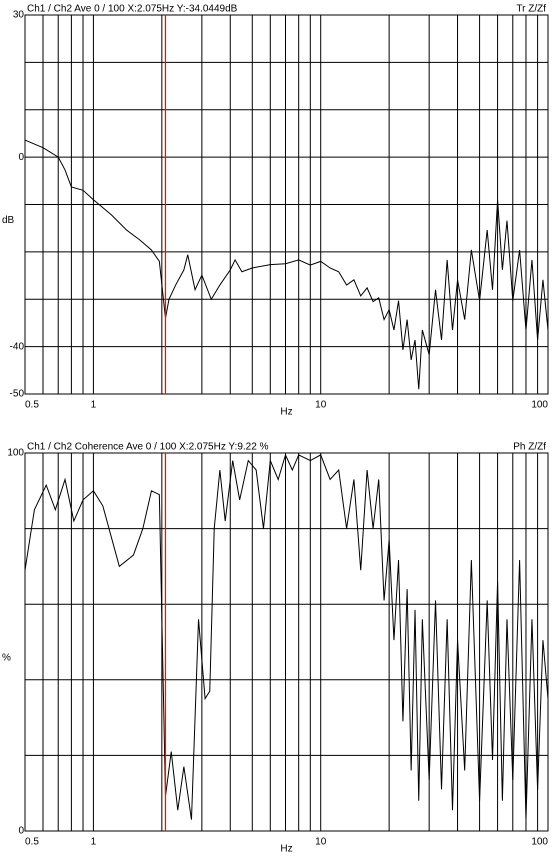 The width and height of the screenshot is (554, 856). Describe the element at coordinates (17, 394) in the screenshot. I see `y-tick-label: -50` at that location.